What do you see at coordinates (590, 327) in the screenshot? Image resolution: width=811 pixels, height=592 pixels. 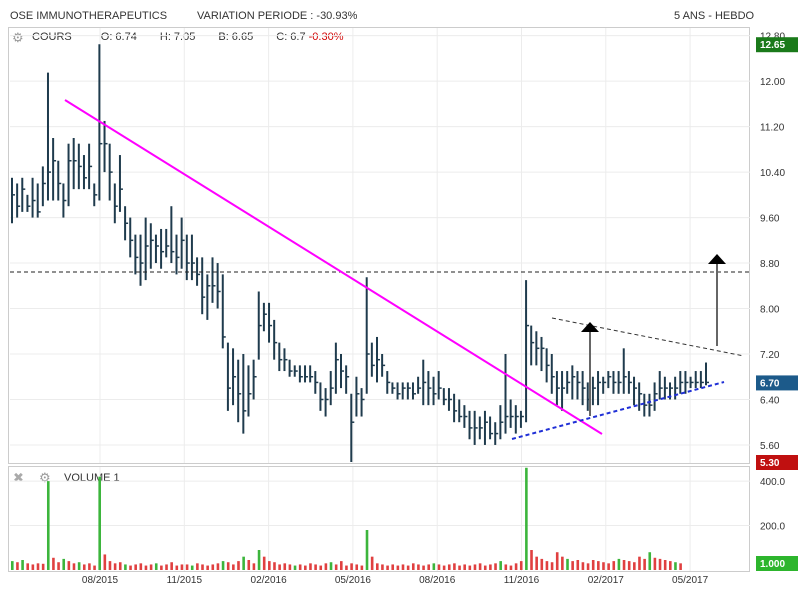 I see `arrow-up-icon` at bounding box center [590, 327].